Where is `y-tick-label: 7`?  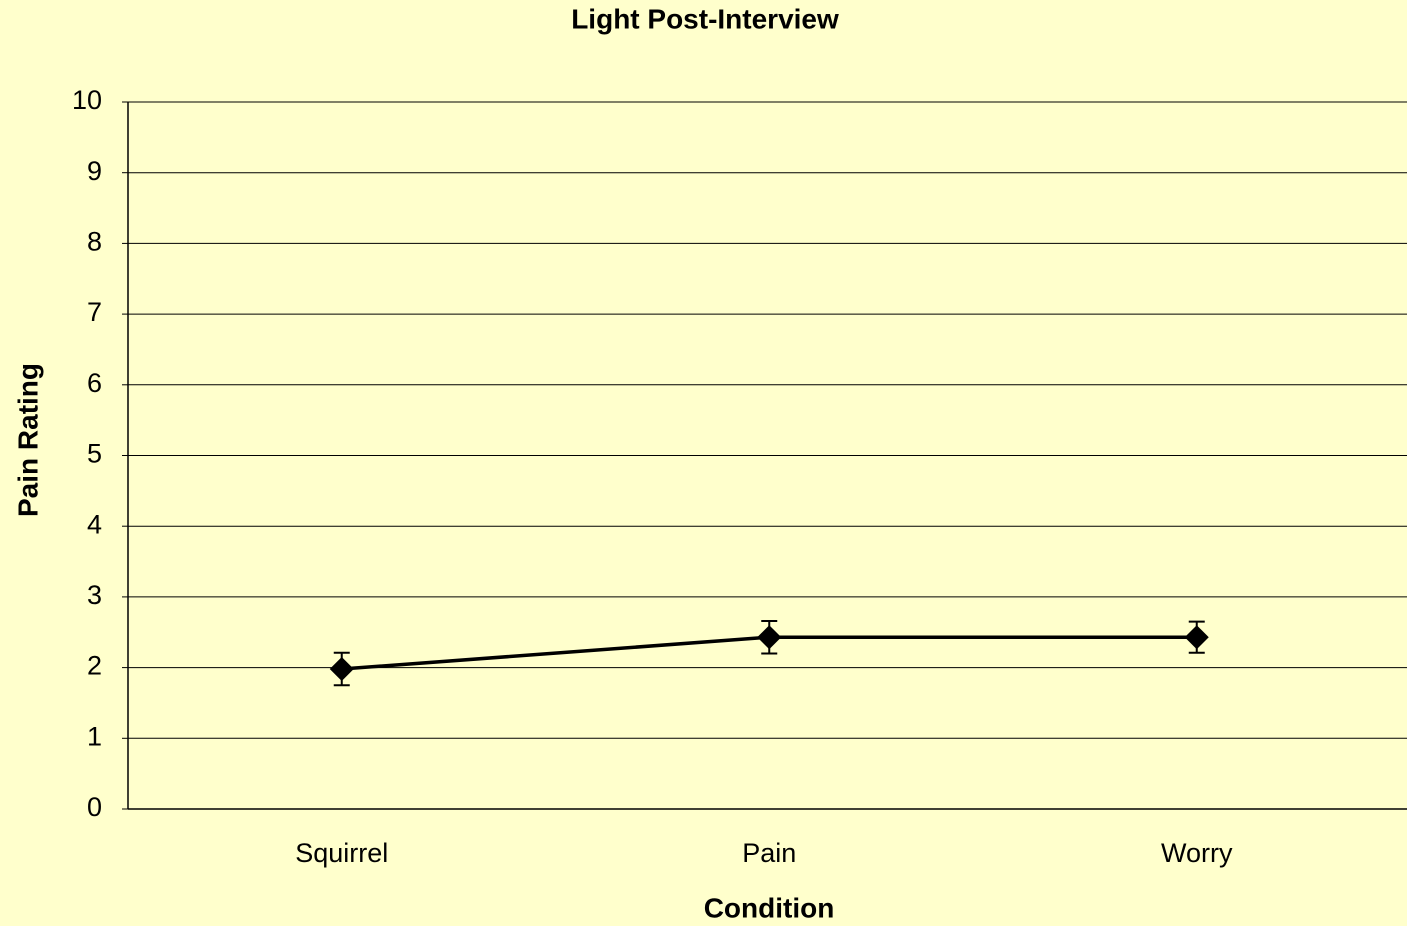 y-tick-label: 7 is located at coordinates (94, 312).